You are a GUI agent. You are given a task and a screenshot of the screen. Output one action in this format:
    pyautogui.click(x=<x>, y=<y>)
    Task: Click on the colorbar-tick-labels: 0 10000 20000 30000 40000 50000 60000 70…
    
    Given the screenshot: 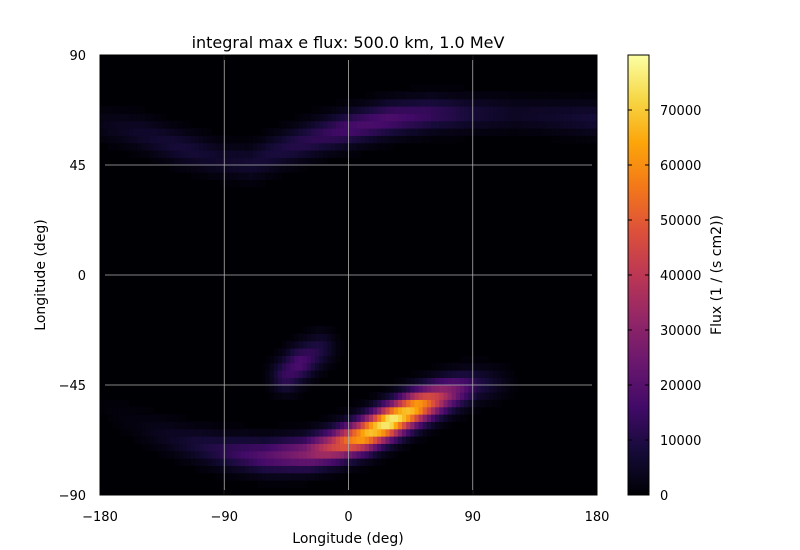 What is the action you would take?
    pyautogui.click(x=680, y=304)
    